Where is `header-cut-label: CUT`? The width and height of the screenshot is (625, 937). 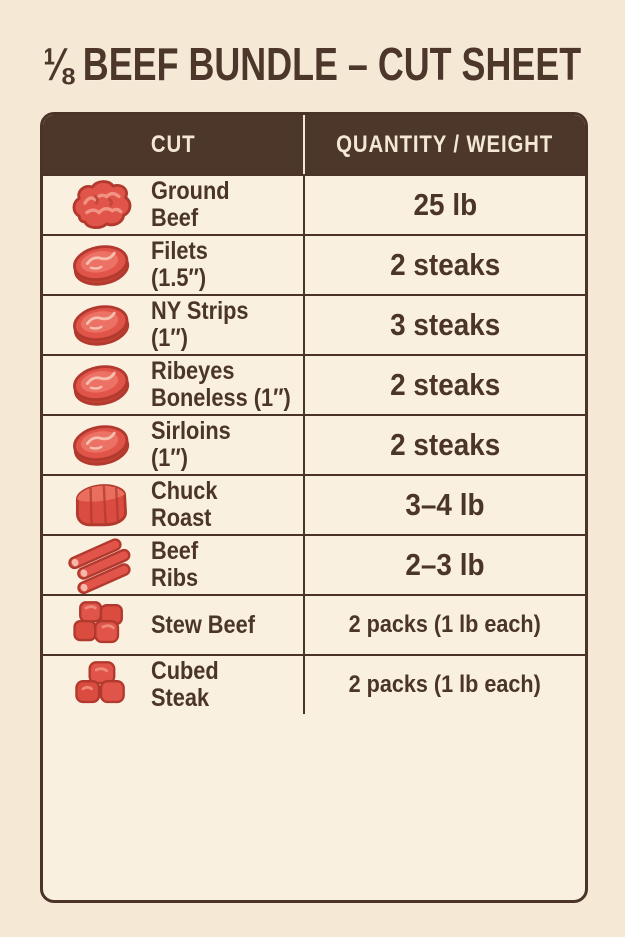 header-cut-label: CUT is located at coordinates (173, 144).